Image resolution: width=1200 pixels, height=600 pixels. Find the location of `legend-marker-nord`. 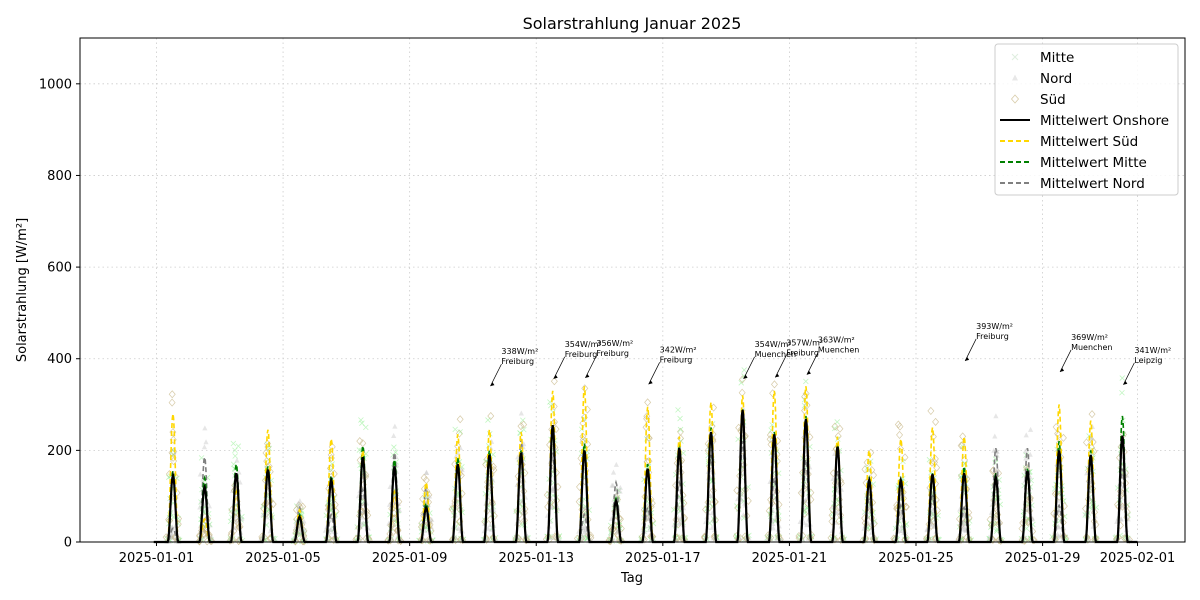

legend-marker-nord is located at coordinates (1015, 77).